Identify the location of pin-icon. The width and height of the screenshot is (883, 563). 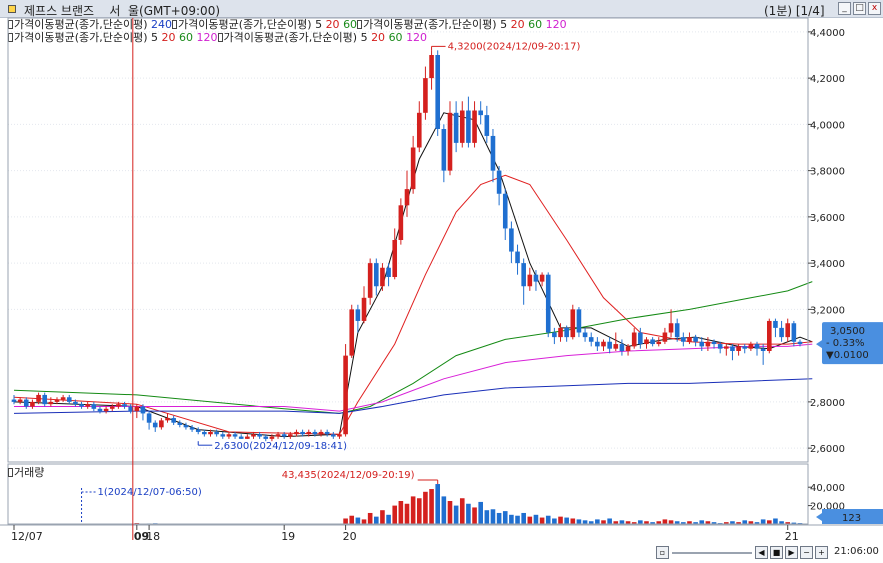
(12, 9).